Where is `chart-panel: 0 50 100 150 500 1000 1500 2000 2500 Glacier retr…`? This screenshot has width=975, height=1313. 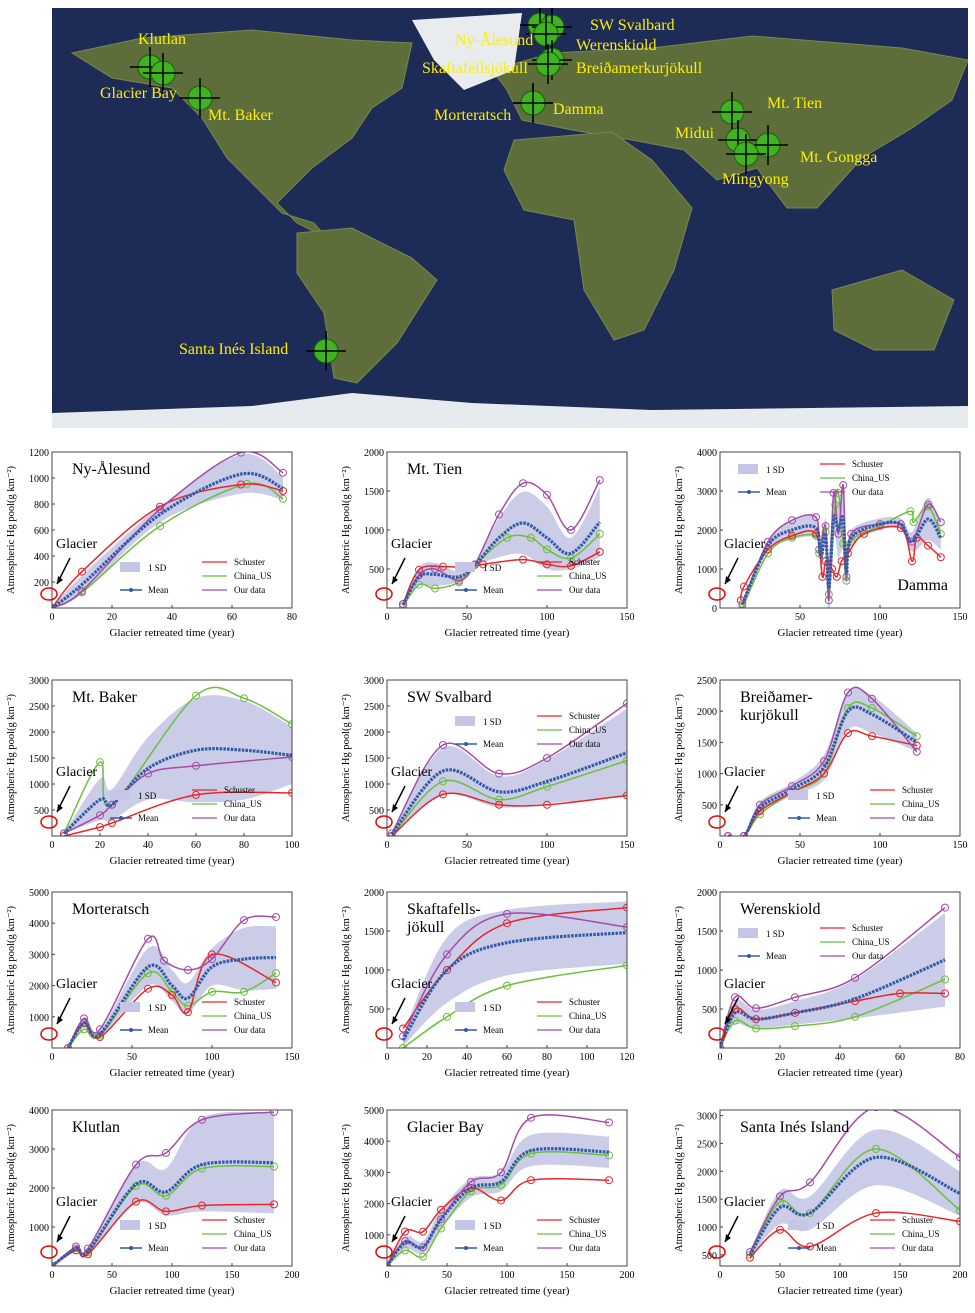
chart-panel: 0 50 100 150 500 1000 1500 2000 2500 Glacier retr… is located at coordinates (821, 775).